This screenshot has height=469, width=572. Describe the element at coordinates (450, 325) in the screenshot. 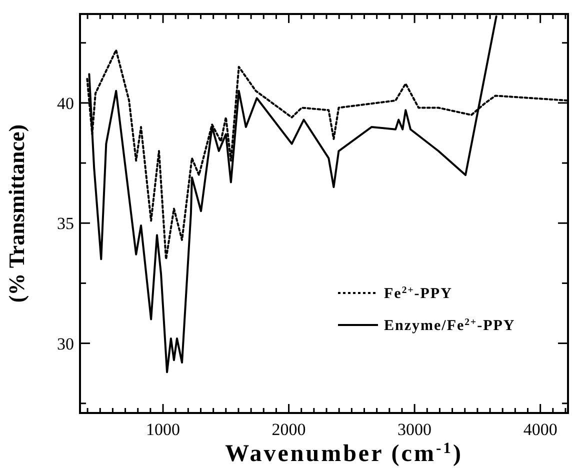

I see `legend-label: Enzyme/Fe$^{2+}$-PPY` at that location.